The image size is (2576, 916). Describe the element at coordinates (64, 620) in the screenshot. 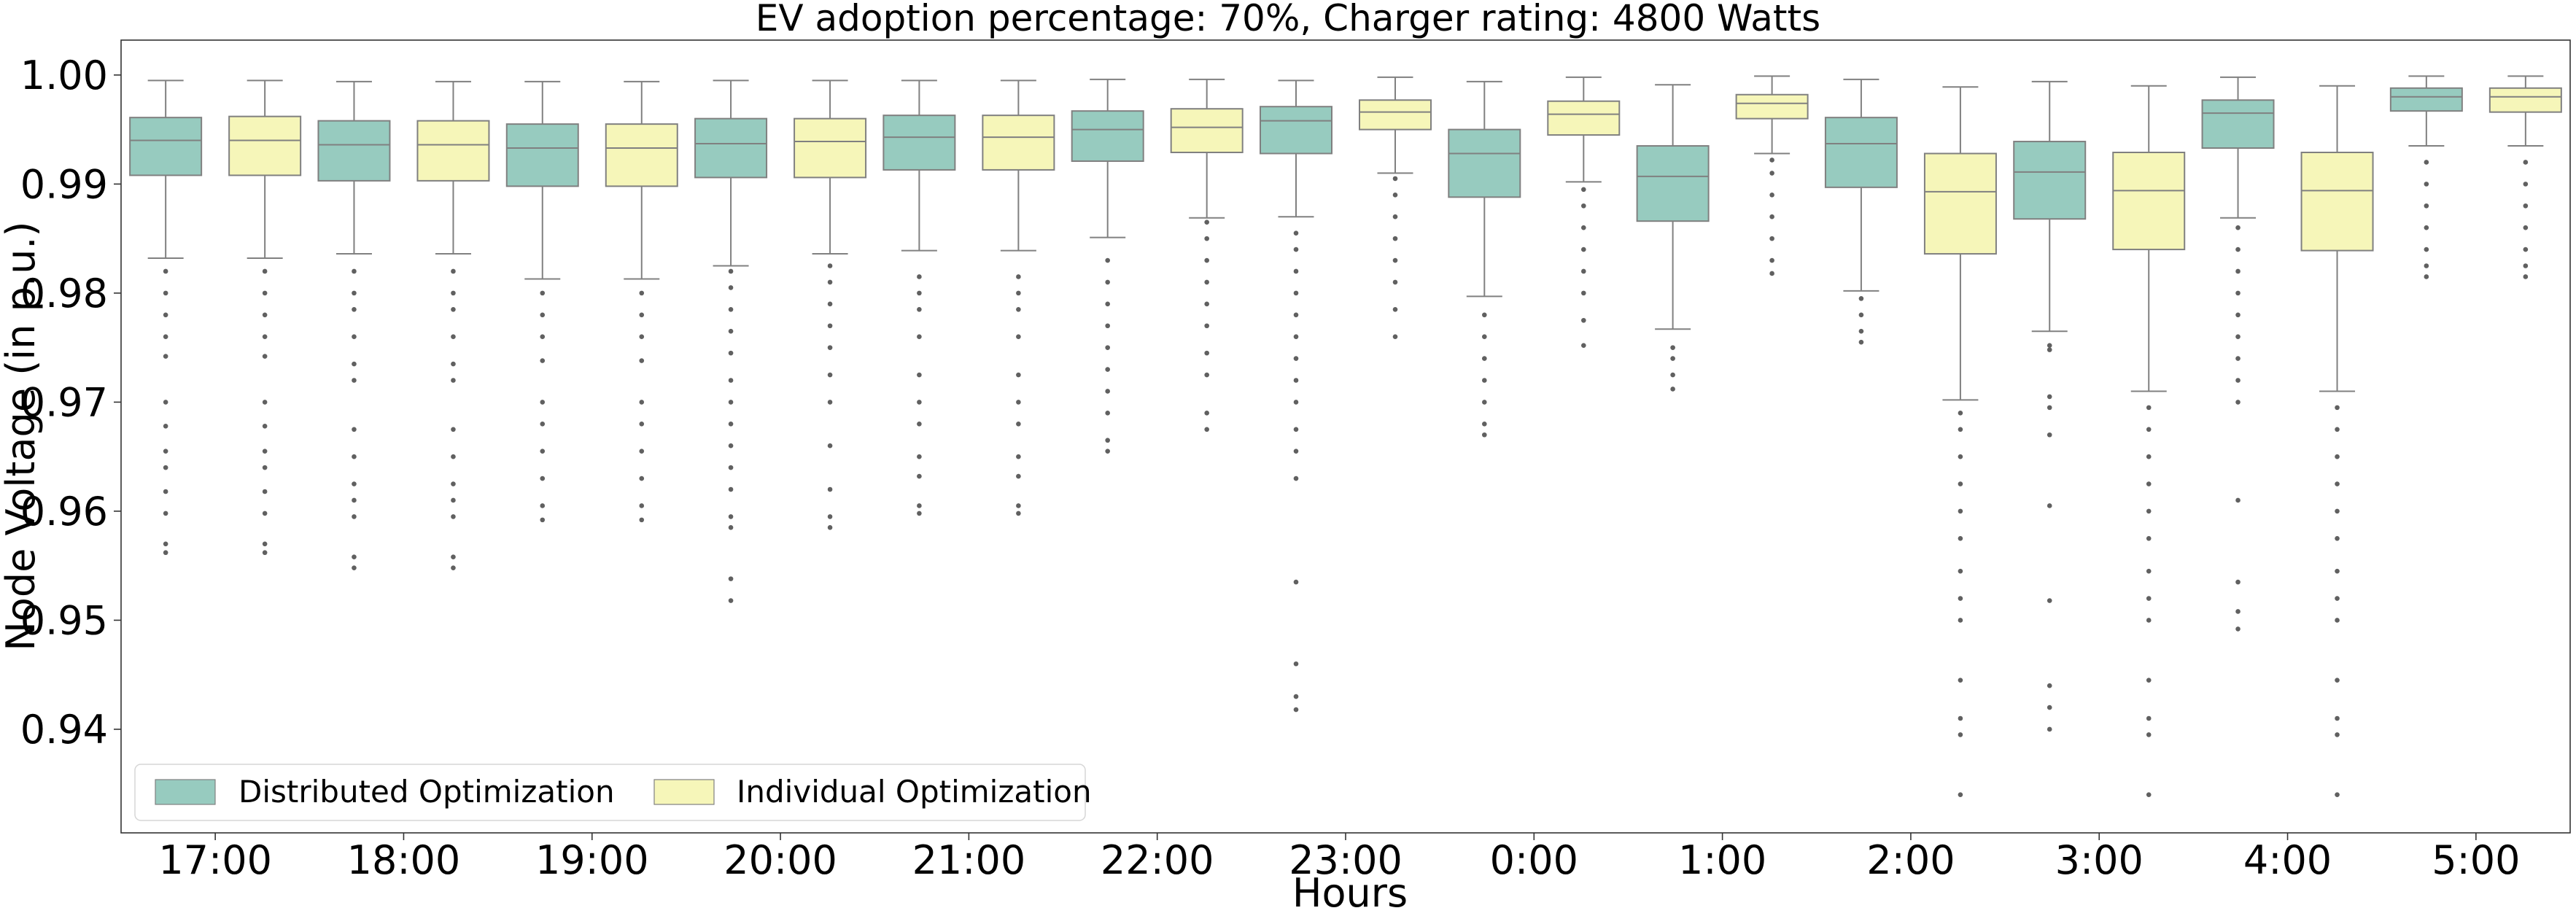

I see `y-tick-label: 0.95` at that location.